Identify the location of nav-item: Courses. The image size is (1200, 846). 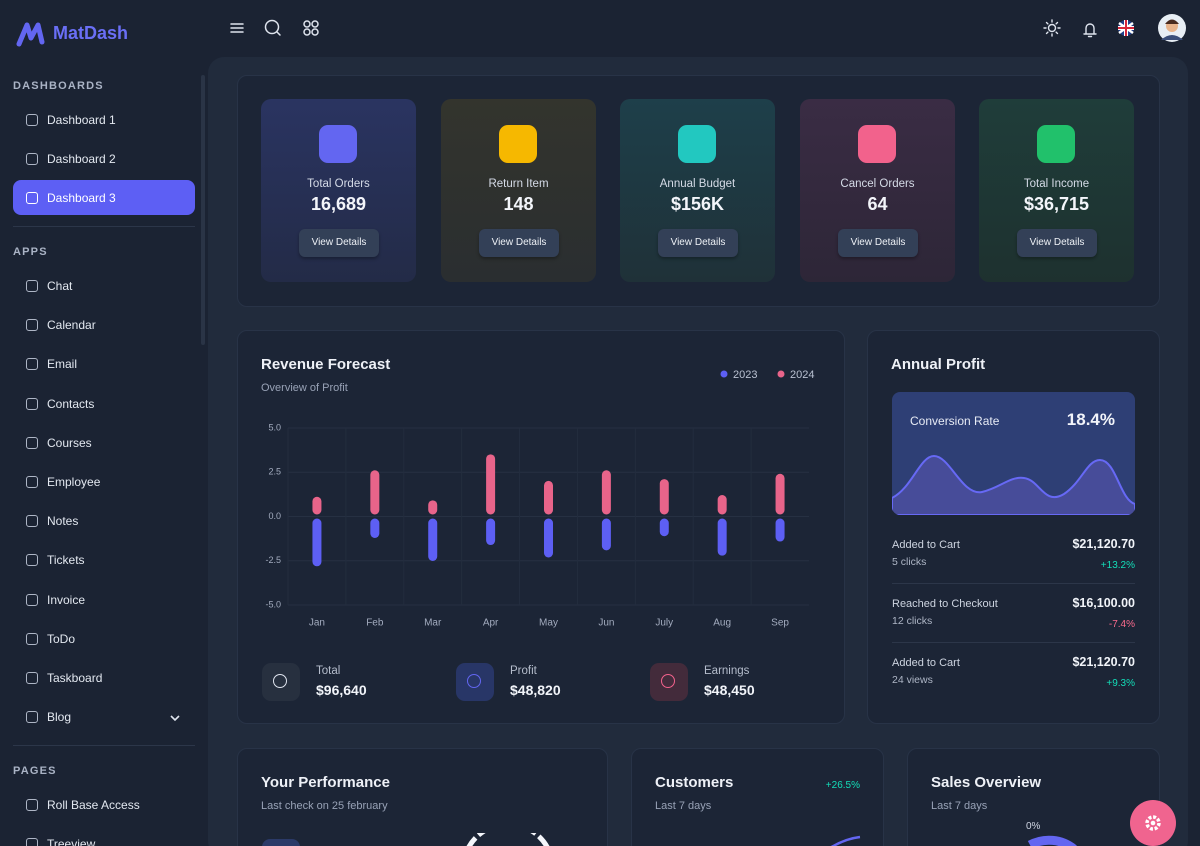
(69, 442).